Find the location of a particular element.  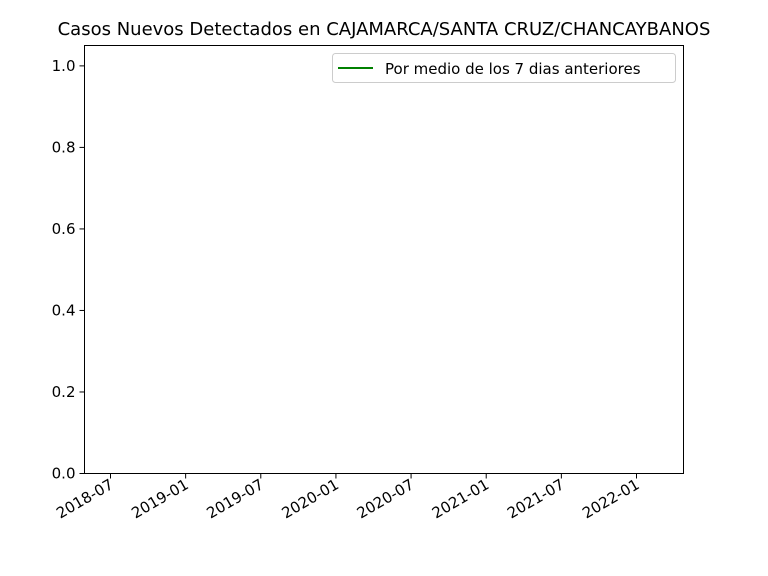

legend-label: Por medio de los 7 dias anteriores is located at coordinates (513, 69).